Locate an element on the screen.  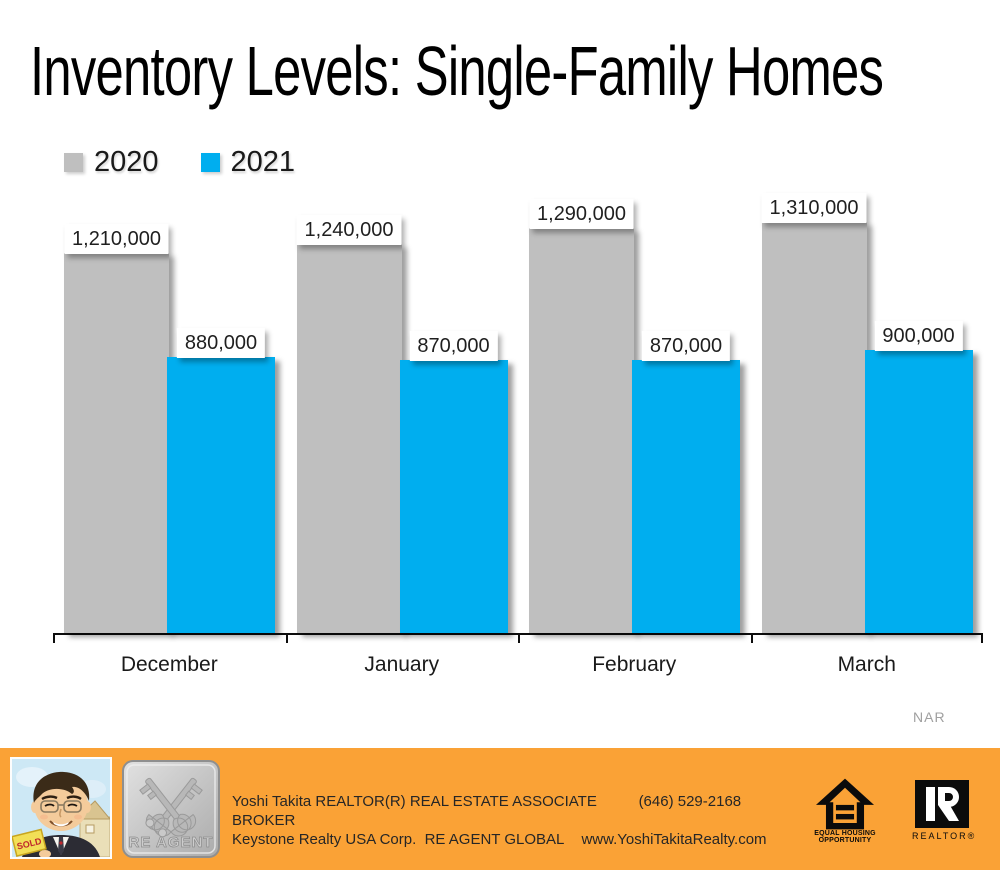
bar-2021-february is located at coordinates (686, 496).